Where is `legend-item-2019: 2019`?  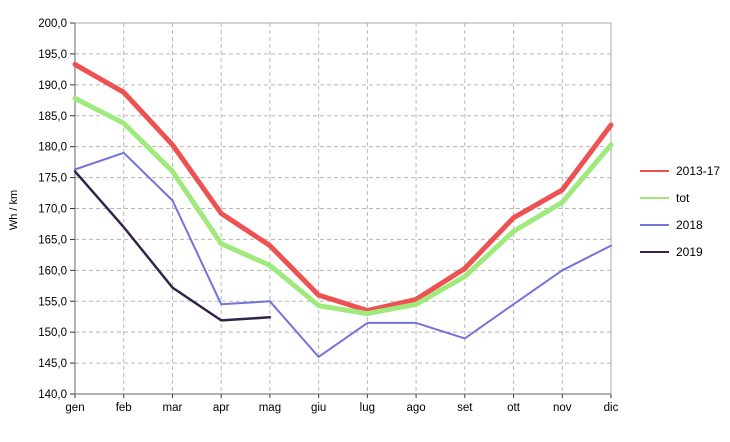
legend-item-2019: 2019 is located at coordinates (685, 251).